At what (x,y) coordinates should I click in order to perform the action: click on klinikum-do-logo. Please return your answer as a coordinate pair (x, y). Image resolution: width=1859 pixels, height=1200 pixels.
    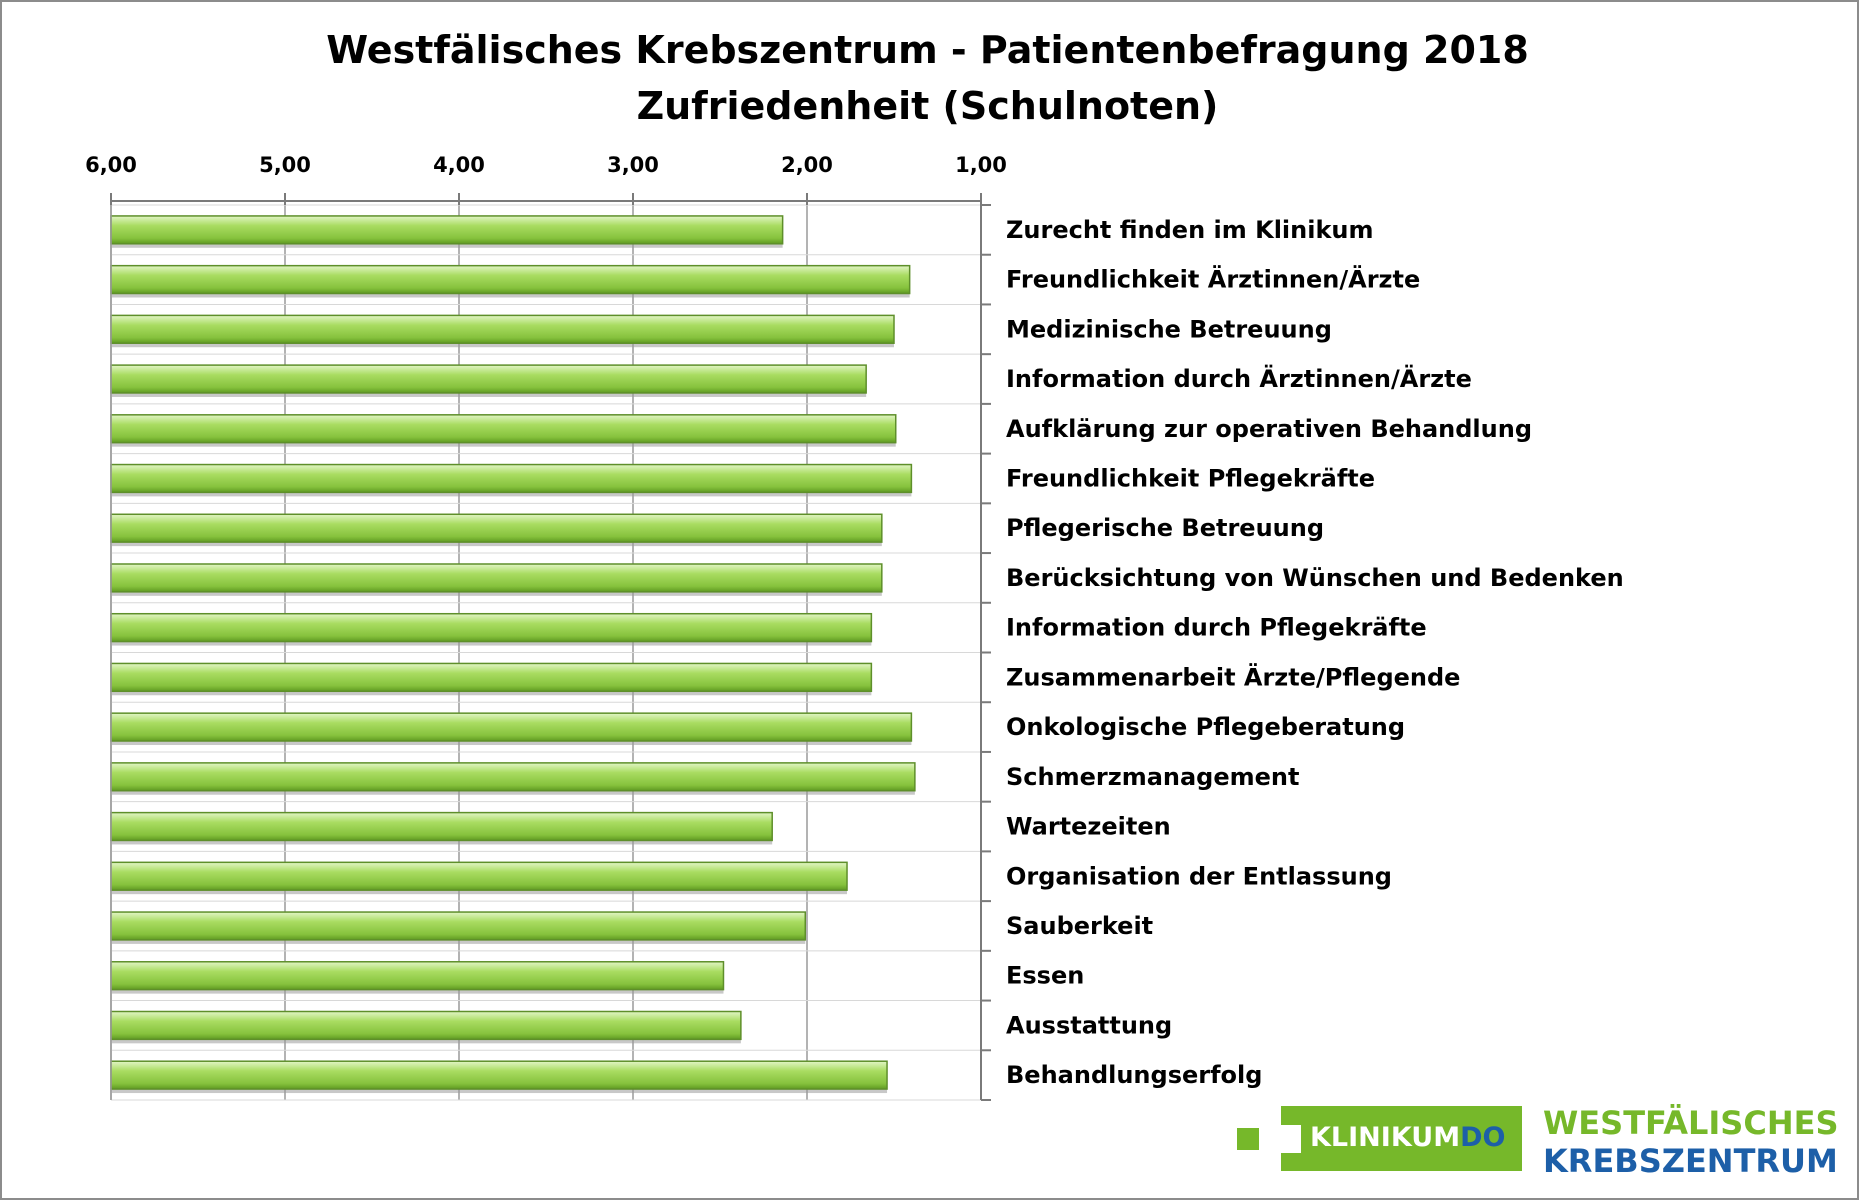
    Looking at the image, I should click on (1401, 1138).